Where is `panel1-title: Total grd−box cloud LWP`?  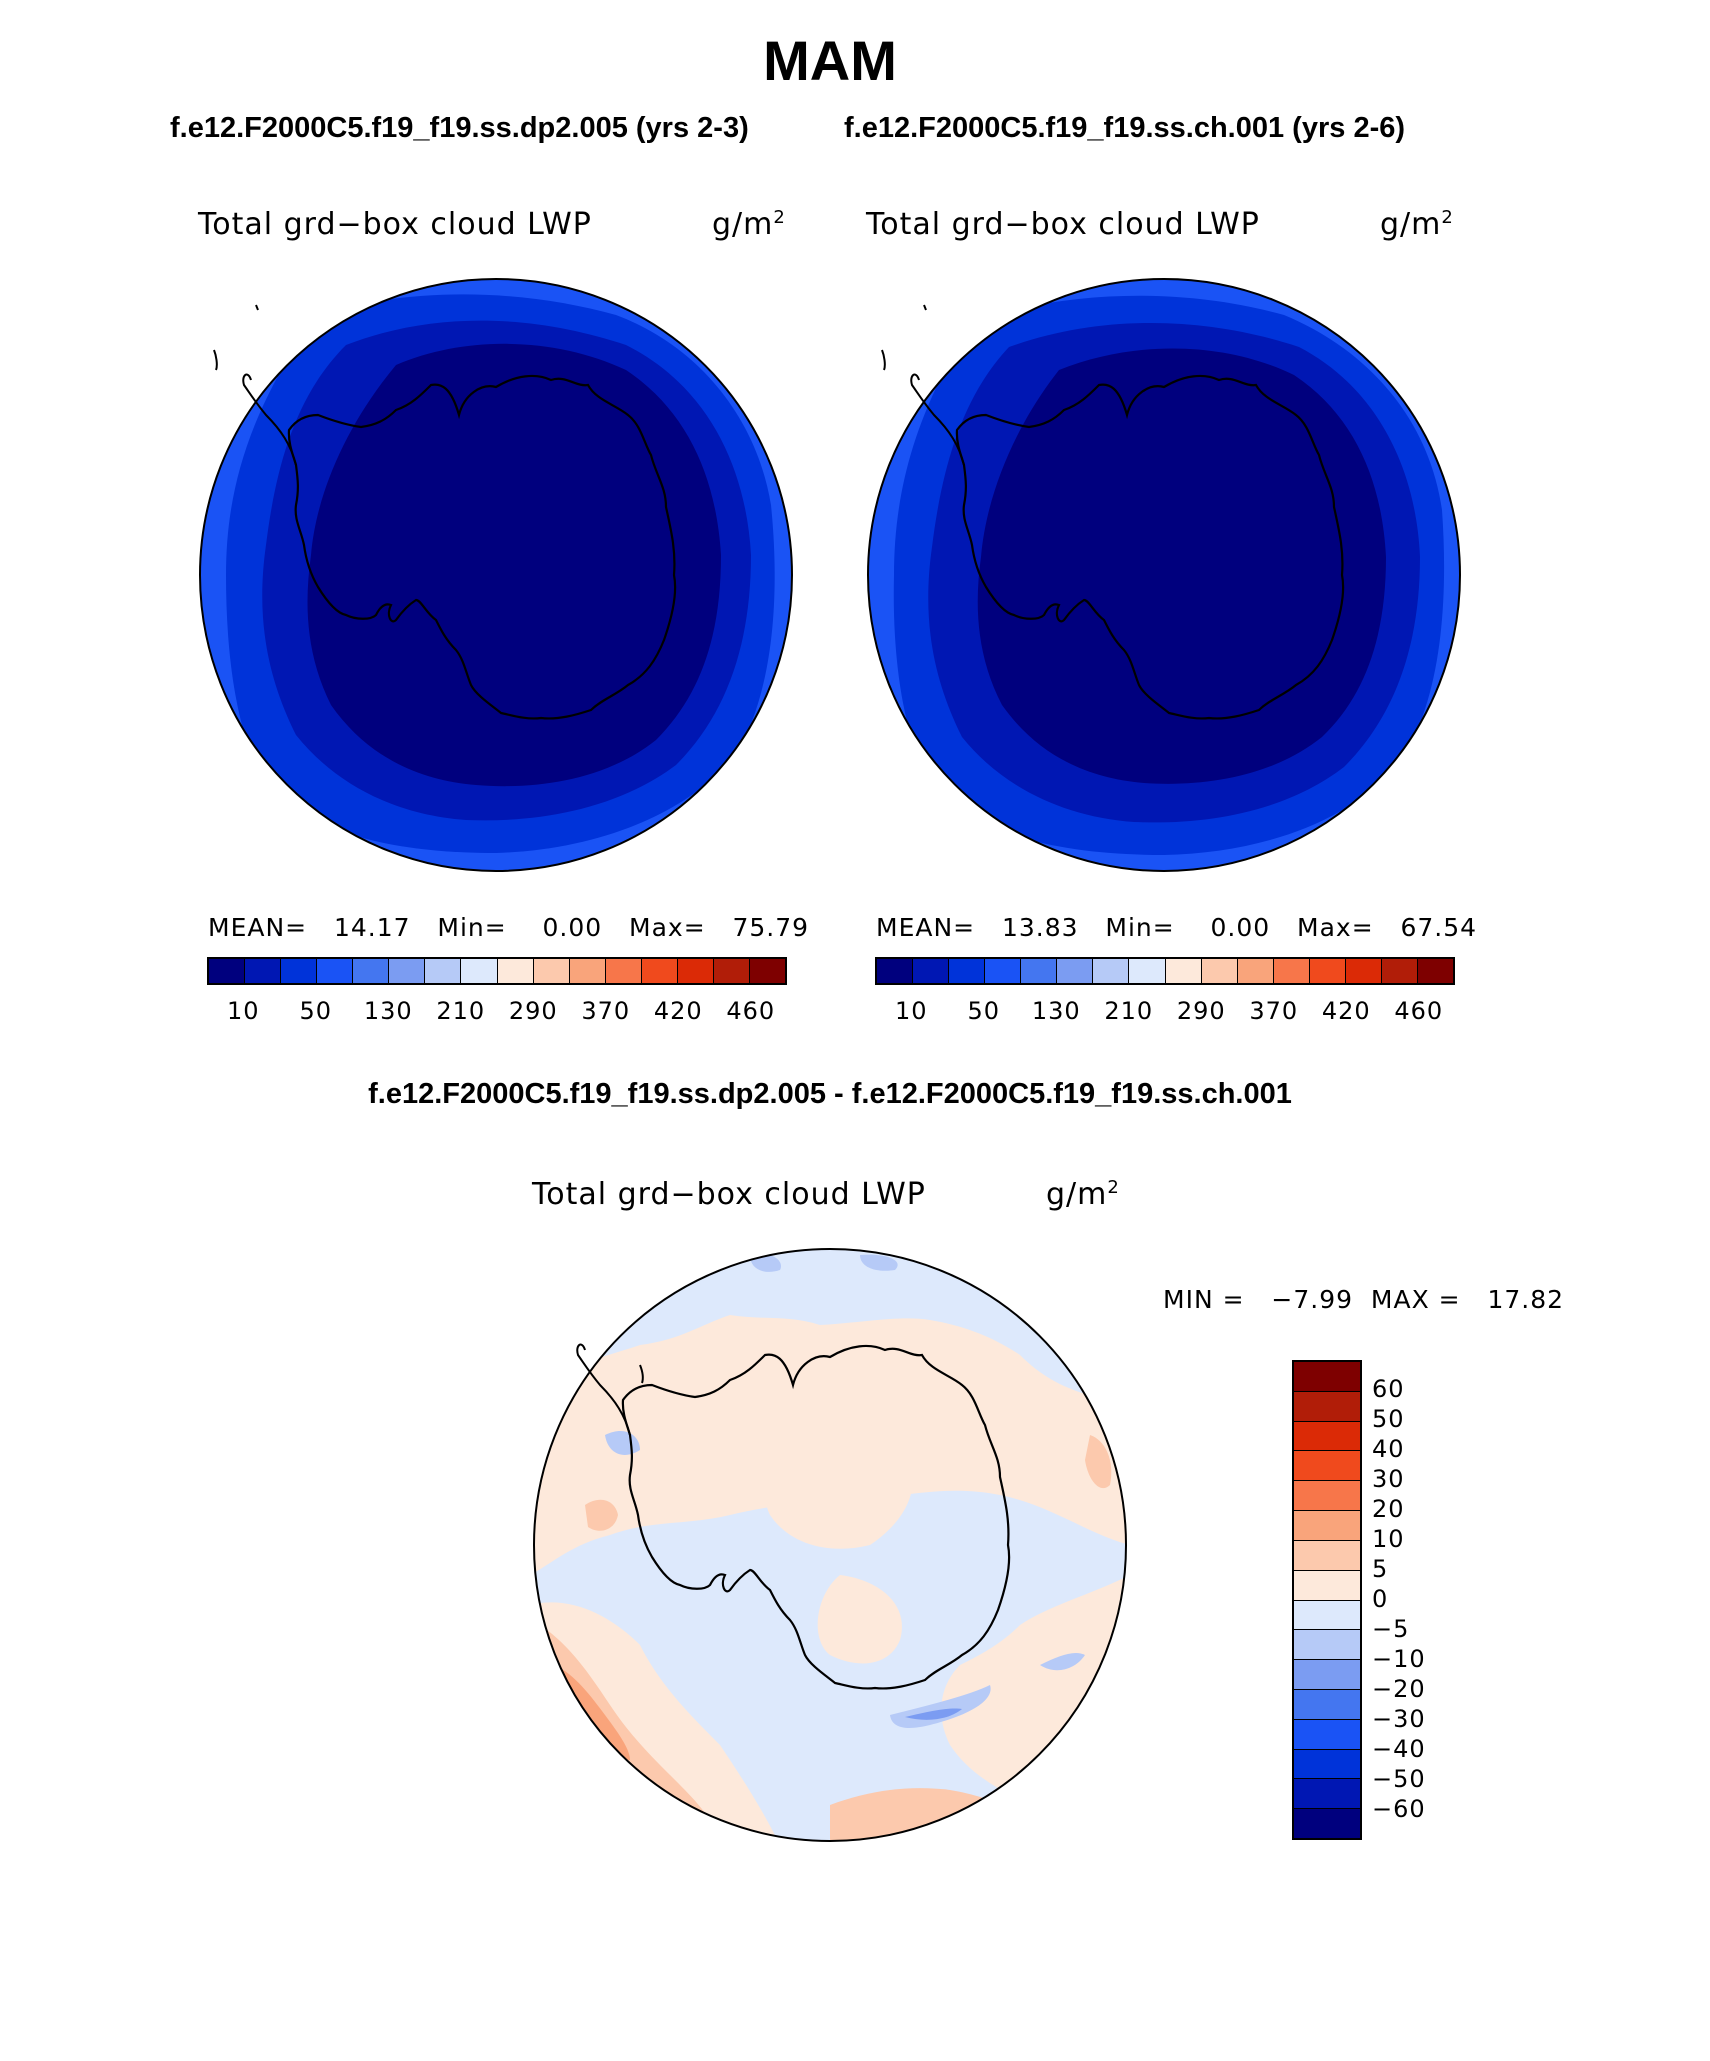 panel1-title: Total grd−box cloud LWP is located at coordinates (395, 224).